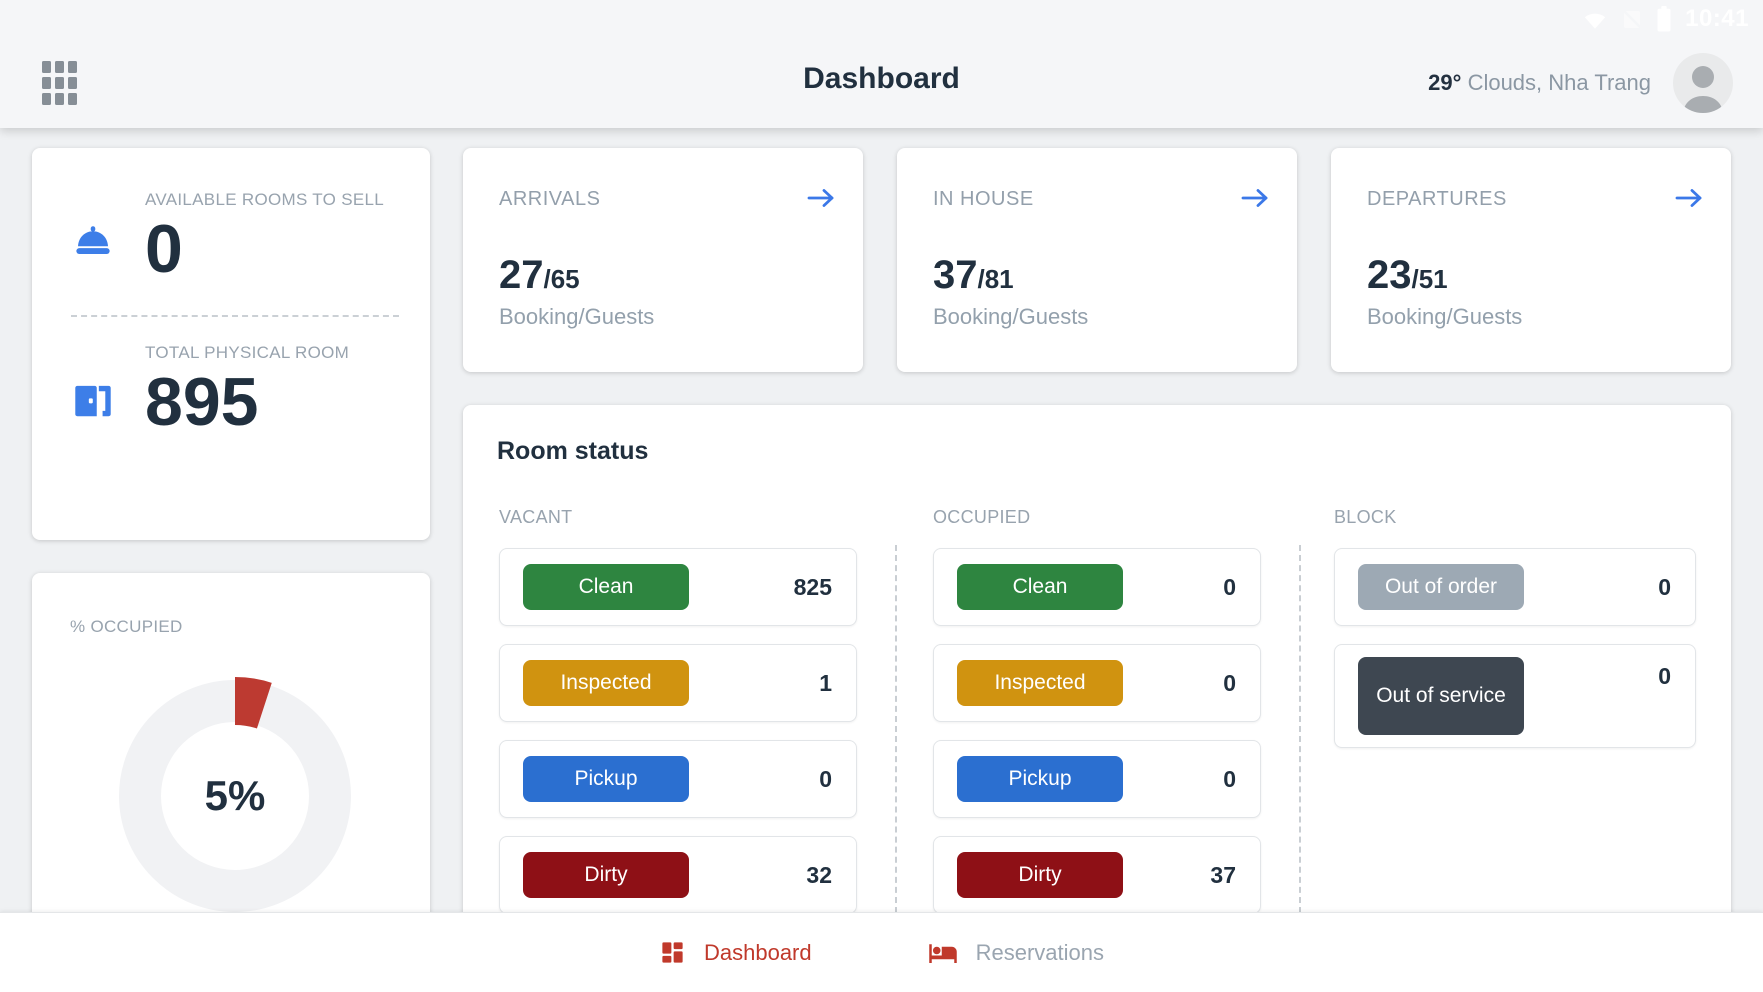  What do you see at coordinates (202, 402) in the screenshot?
I see `total-rooms-value: 895` at bounding box center [202, 402].